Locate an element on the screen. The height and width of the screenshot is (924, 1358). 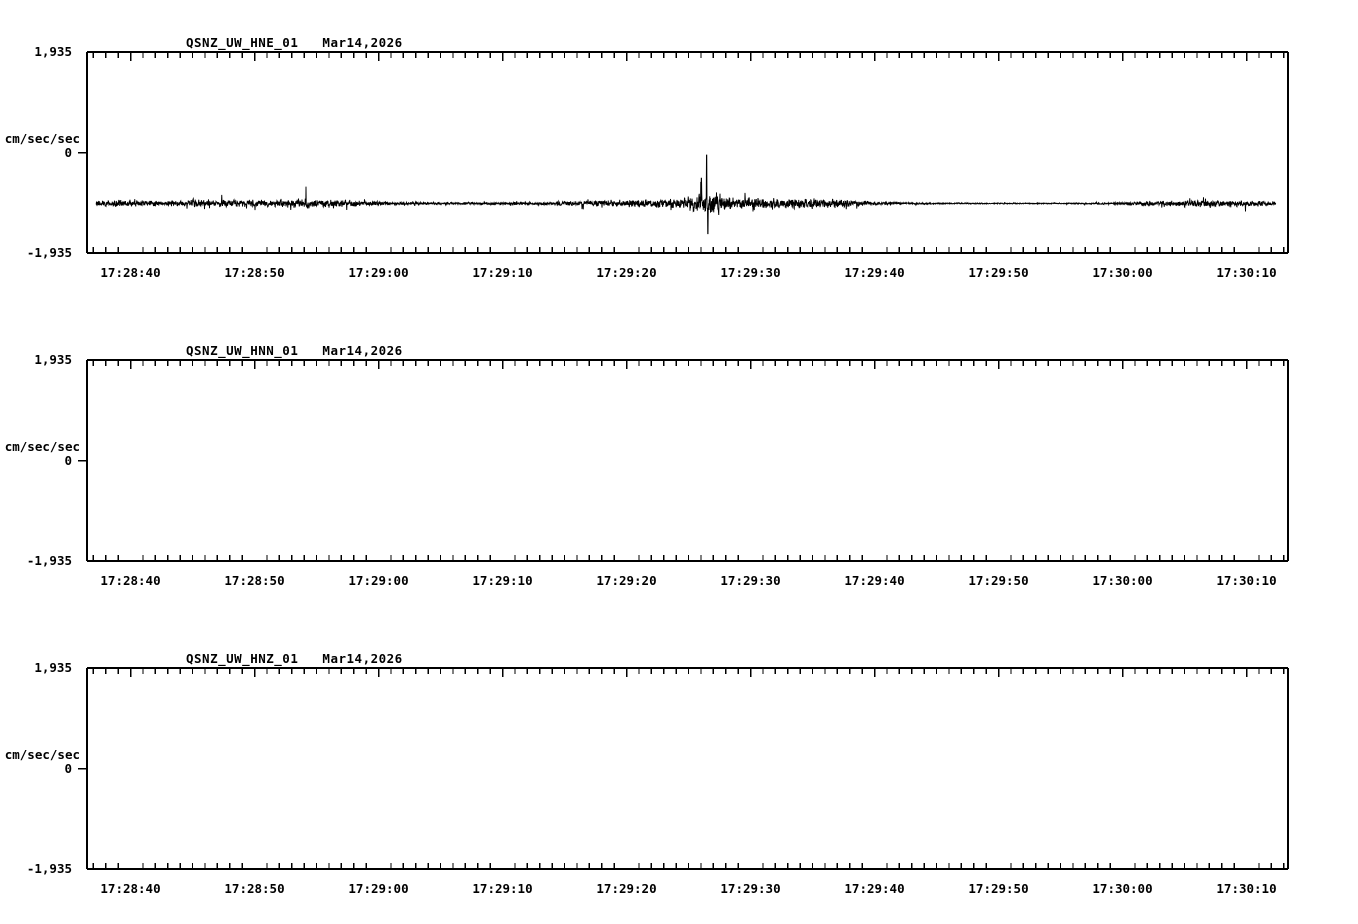
waveform-trace is located at coordinates (686, 194).